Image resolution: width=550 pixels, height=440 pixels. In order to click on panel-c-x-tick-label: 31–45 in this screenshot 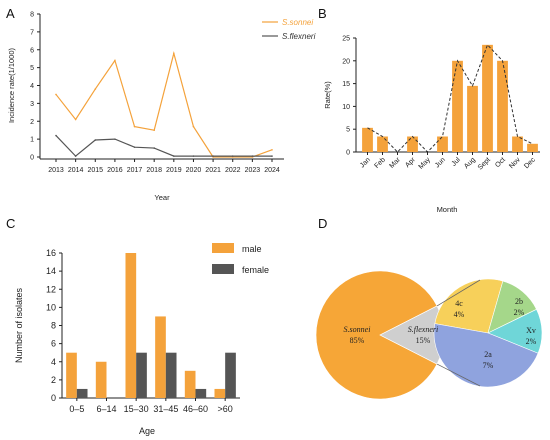, I will do `click(165, 409)`.